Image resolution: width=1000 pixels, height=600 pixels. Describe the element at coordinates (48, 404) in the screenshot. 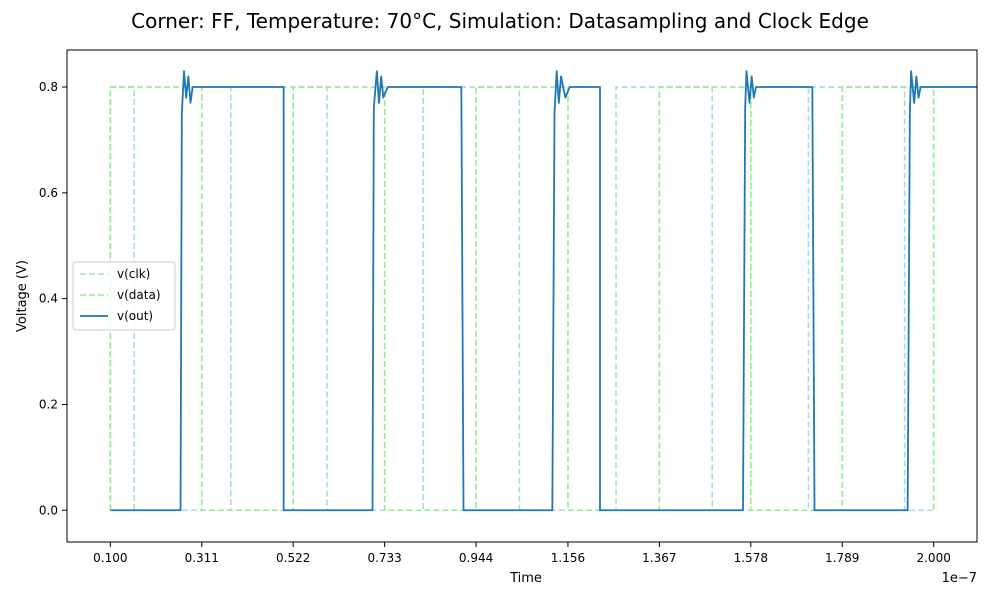

I see `y-tick-label: 0.2` at that location.